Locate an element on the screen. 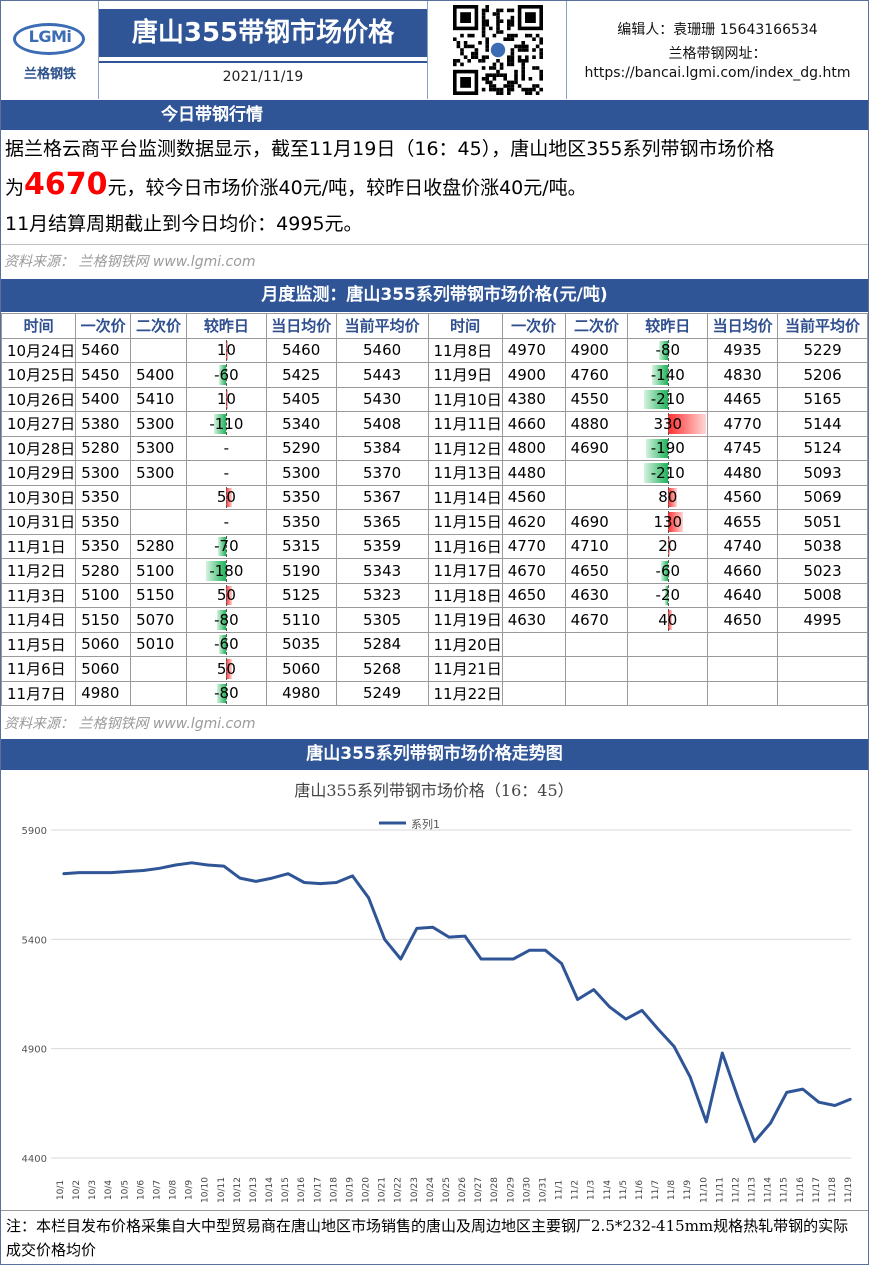 The height and width of the screenshot is (1265, 869). daily-avg-cell: 4830 is located at coordinates (743, 375).